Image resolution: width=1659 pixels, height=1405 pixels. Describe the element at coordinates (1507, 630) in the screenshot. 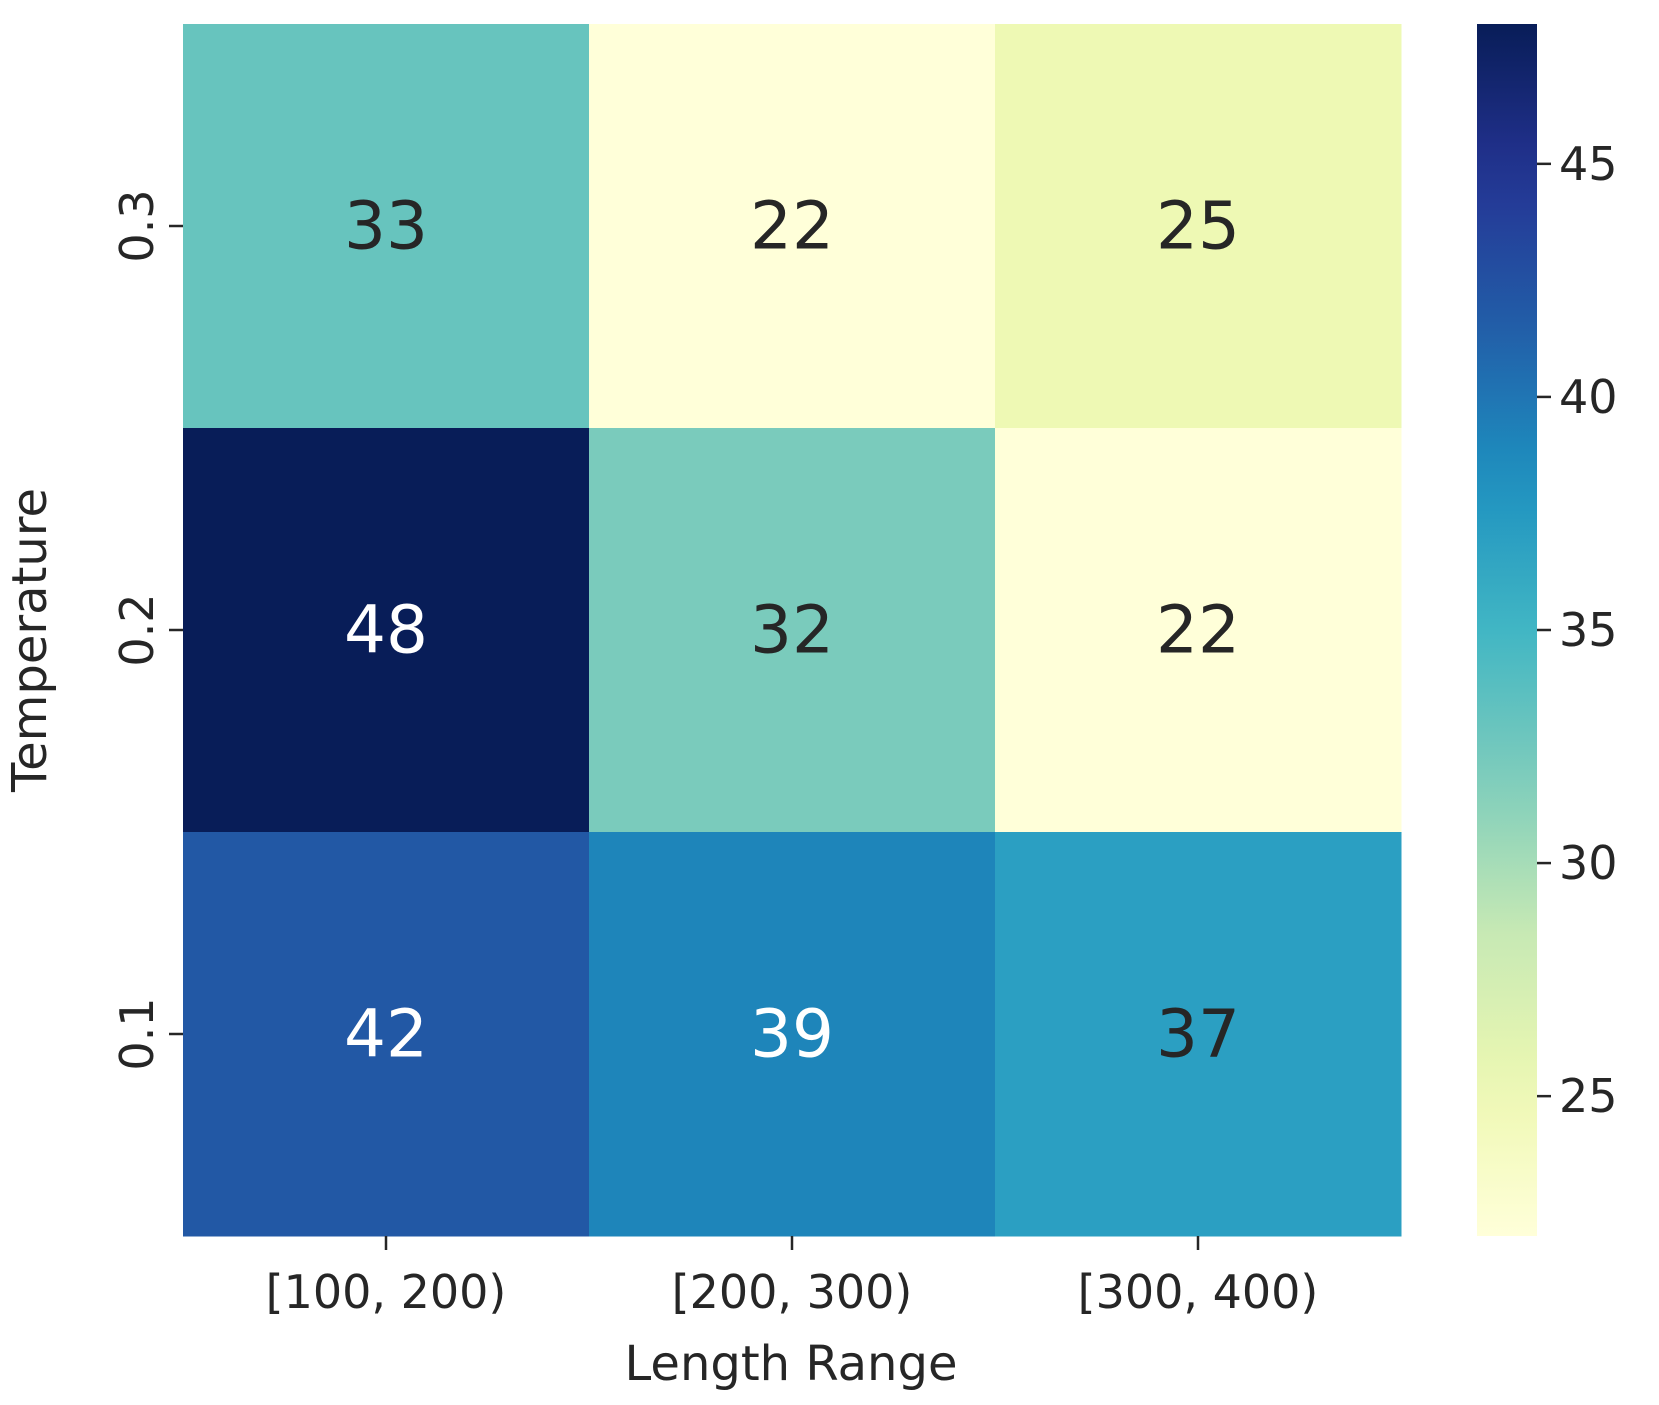

I see `colorbar-gradient` at that location.